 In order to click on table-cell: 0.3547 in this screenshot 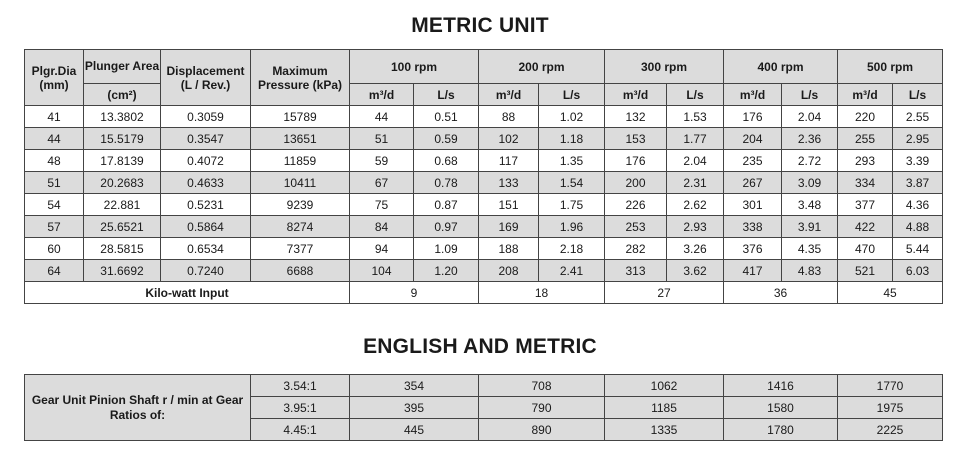, I will do `click(205, 138)`.